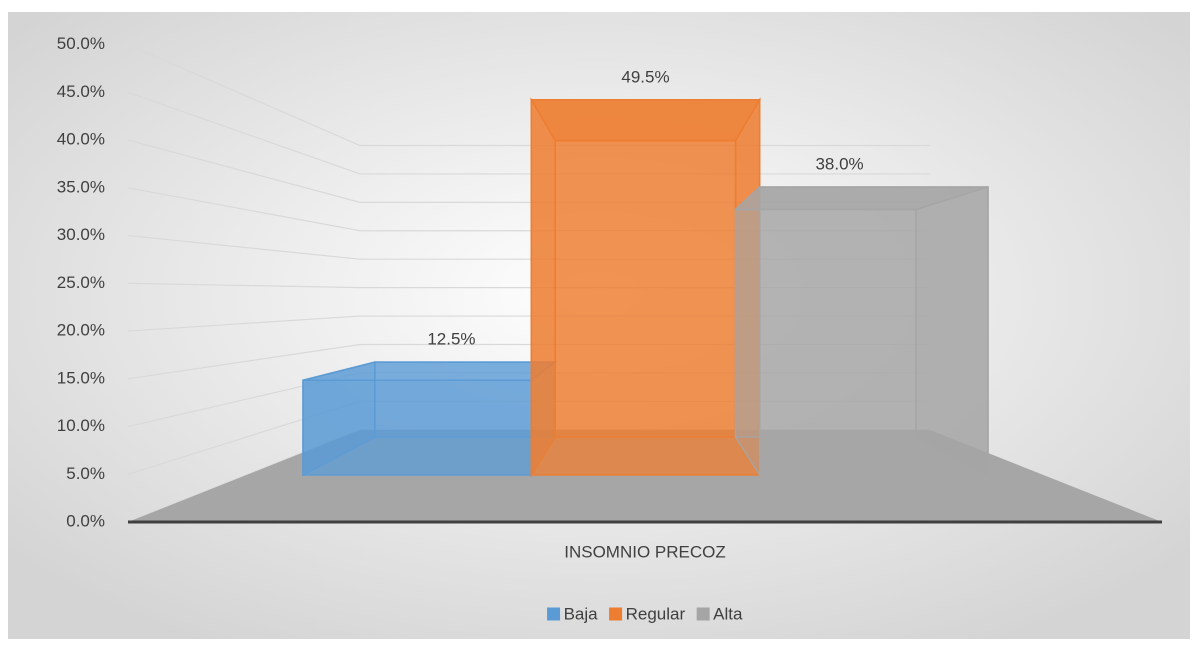  Describe the element at coordinates (645, 76) in the screenshot. I see `data-label: 49.5%` at that location.